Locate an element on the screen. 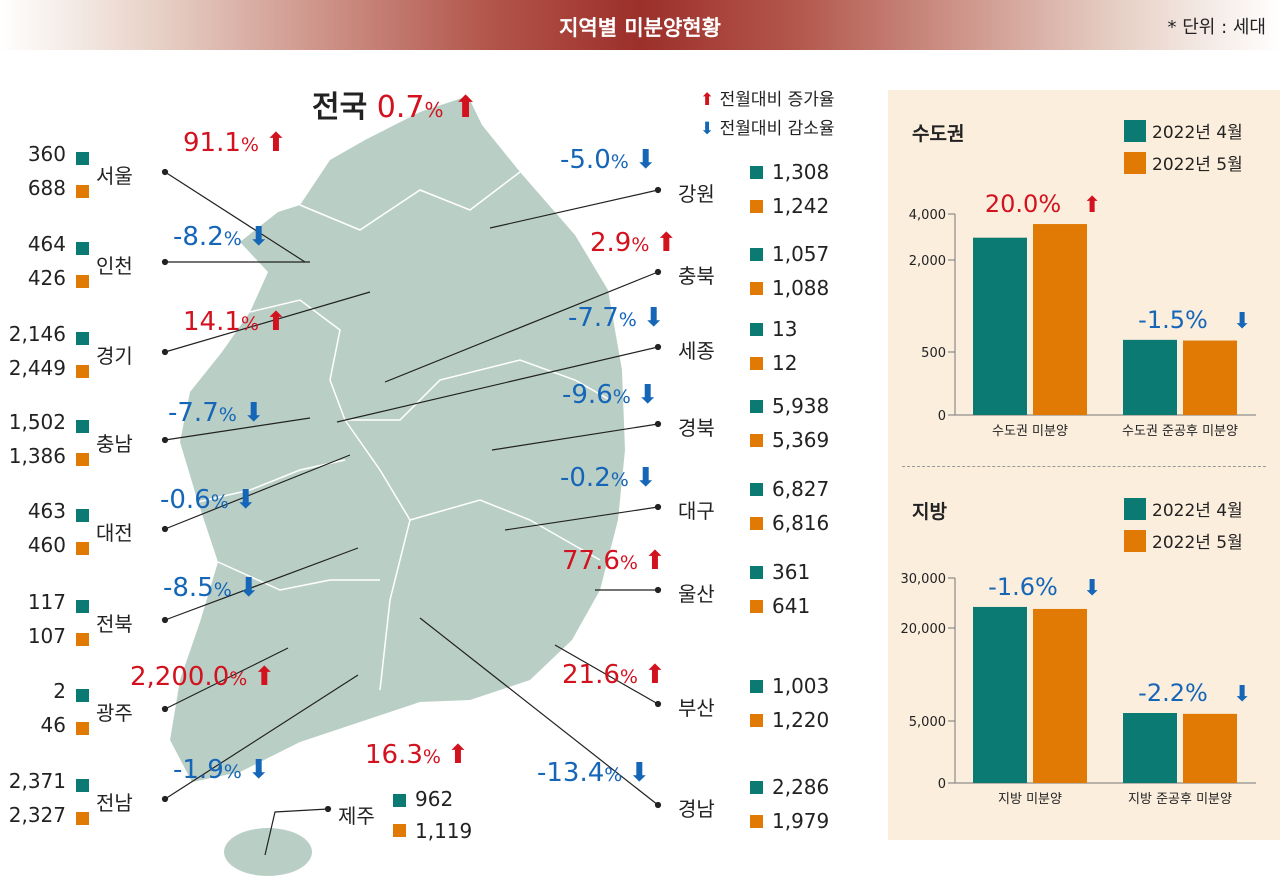 Image resolution: width=1280 pixels, height=883 pixels. region-may-value: 12 is located at coordinates (785, 363).